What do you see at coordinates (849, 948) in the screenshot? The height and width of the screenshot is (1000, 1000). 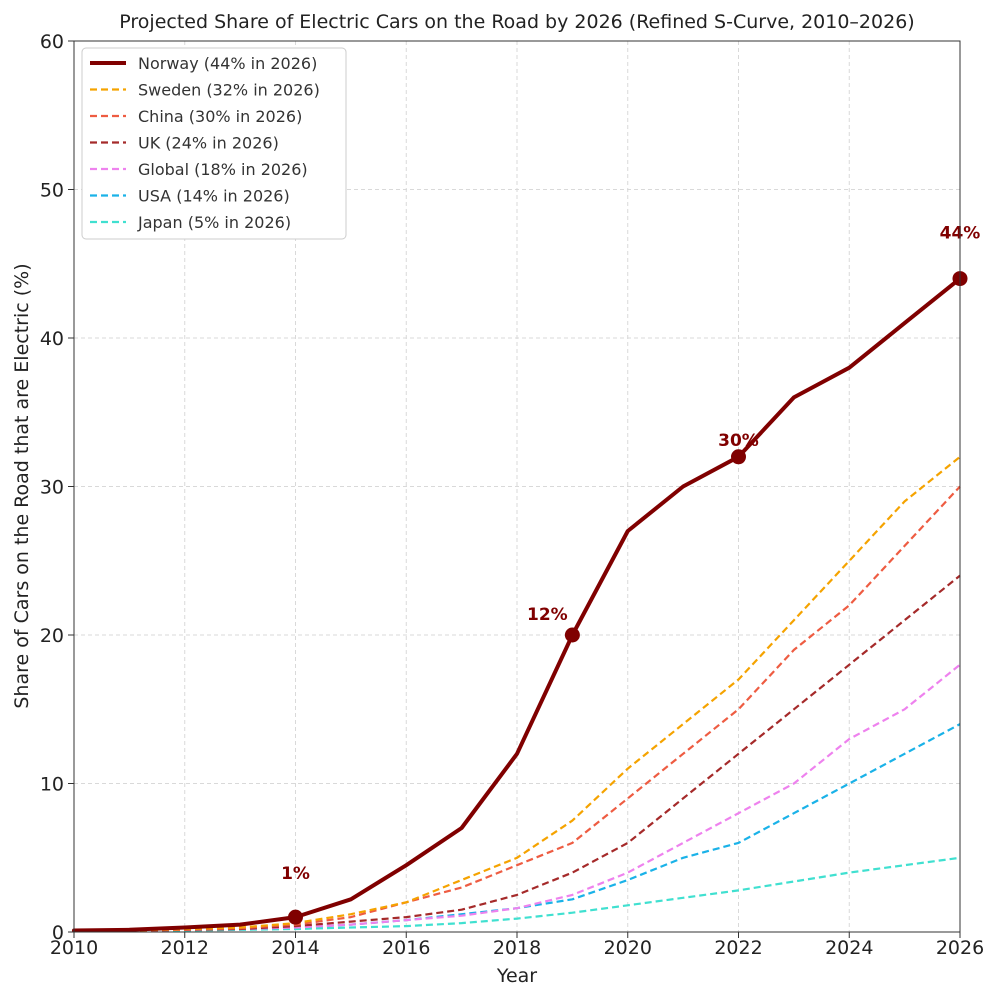 I see `x-tick-label: 2024` at bounding box center [849, 948].